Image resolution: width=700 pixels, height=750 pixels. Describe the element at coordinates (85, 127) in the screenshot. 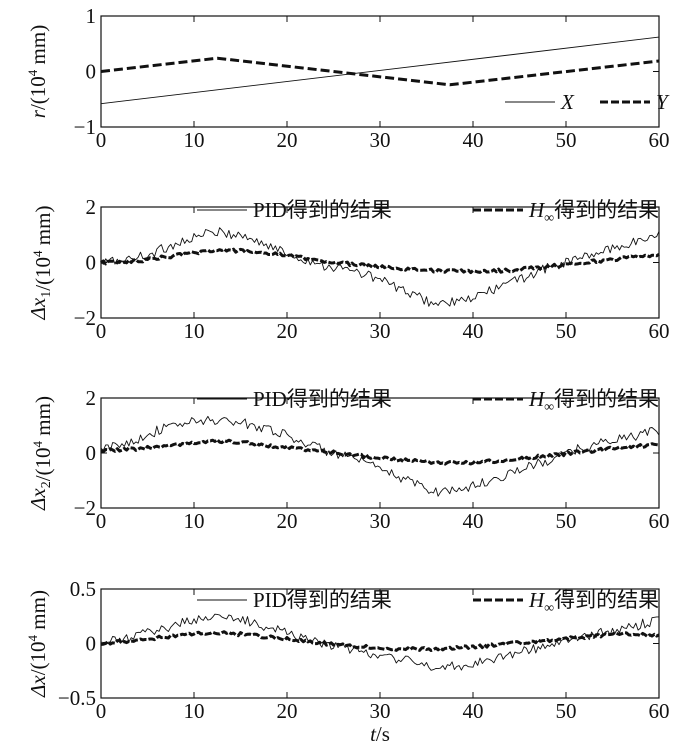

I see `y-tick-label: −1` at that location.